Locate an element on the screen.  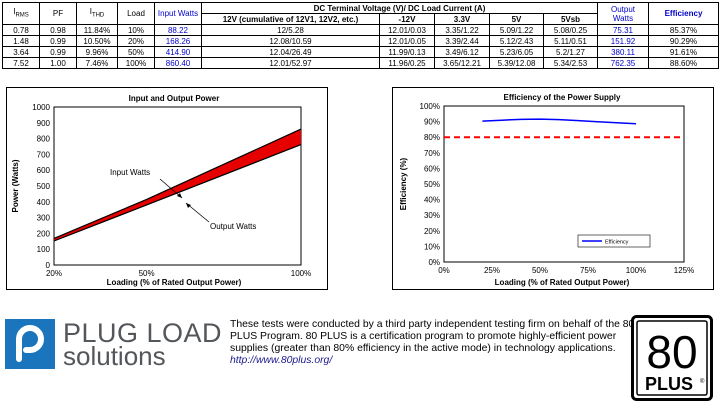
efficiency-y-tick-label: 50% is located at coordinates (432, 184).